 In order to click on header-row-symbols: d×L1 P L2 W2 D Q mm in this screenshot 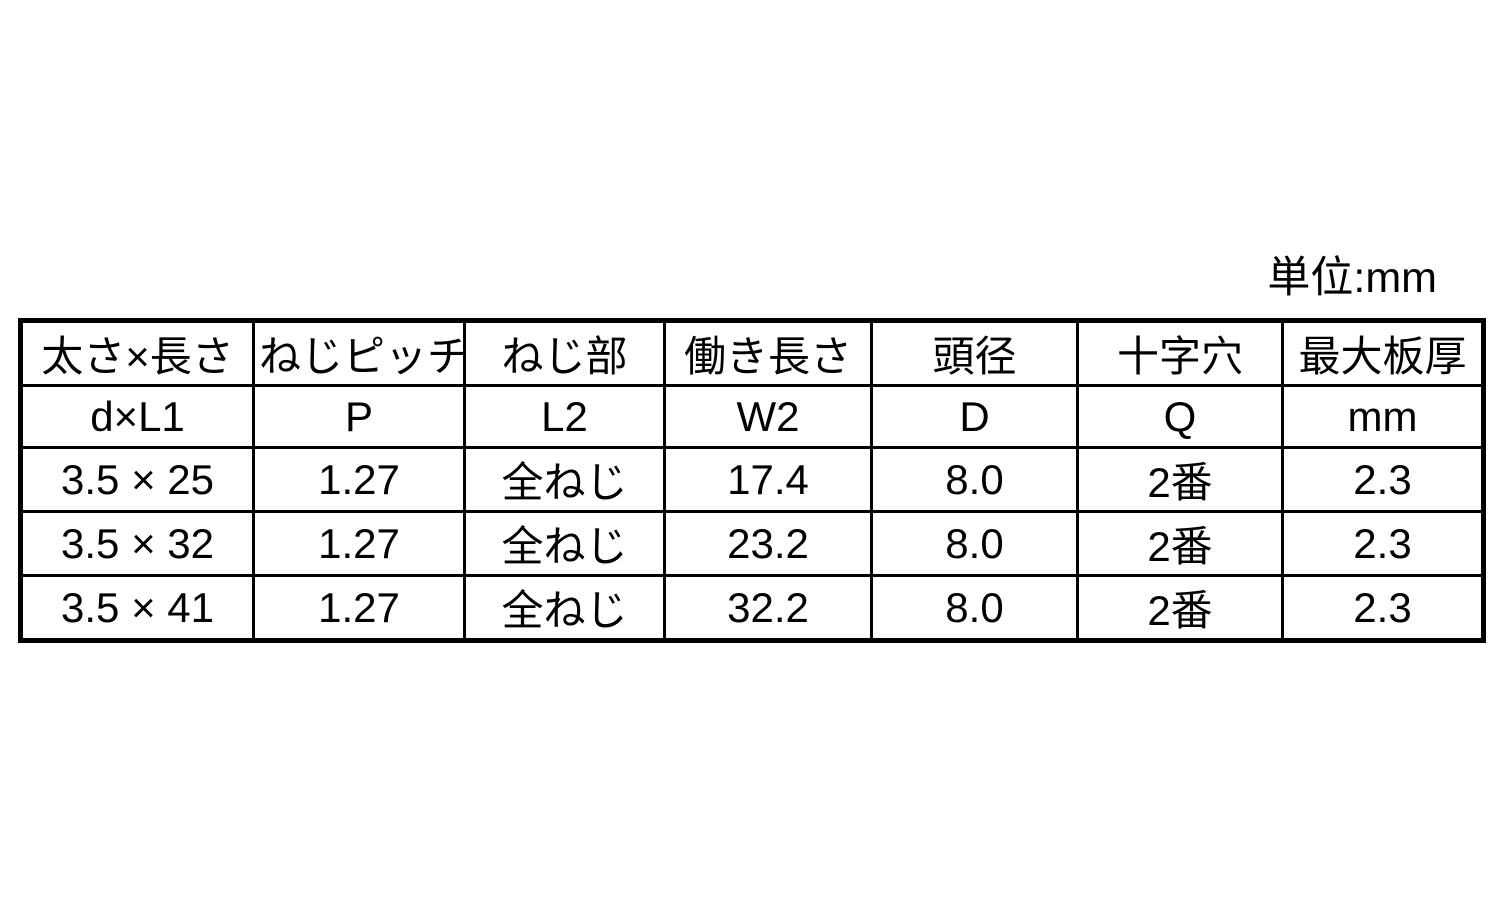, I will do `click(752, 416)`.